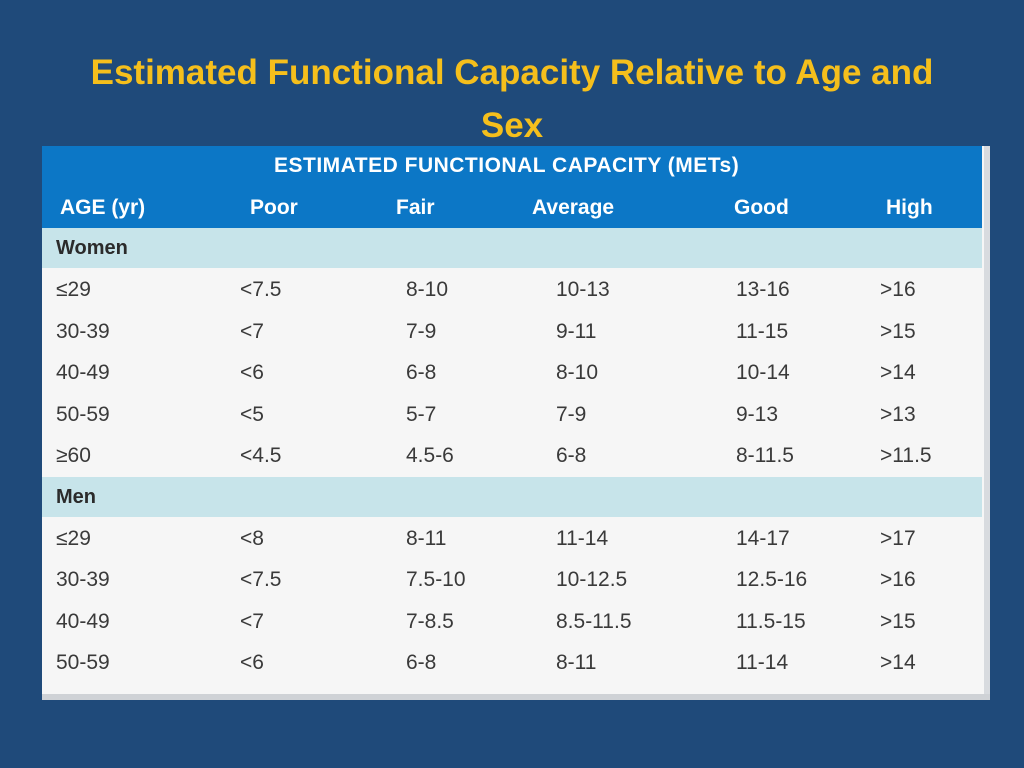  What do you see at coordinates (92, 248) in the screenshot?
I see `section-label: Women` at bounding box center [92, 248].